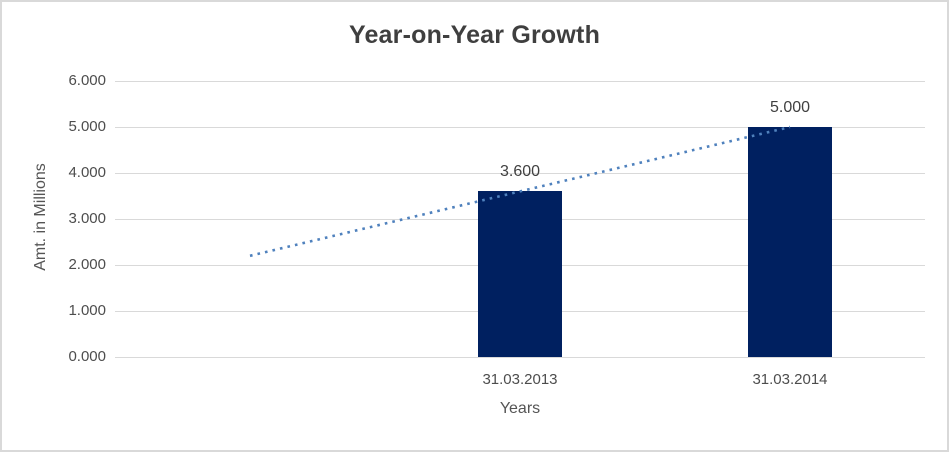 The height and width of the screenshot is (452, 949). I want to click on chart-title: Year-on-Year Growth, so click(474, 35).